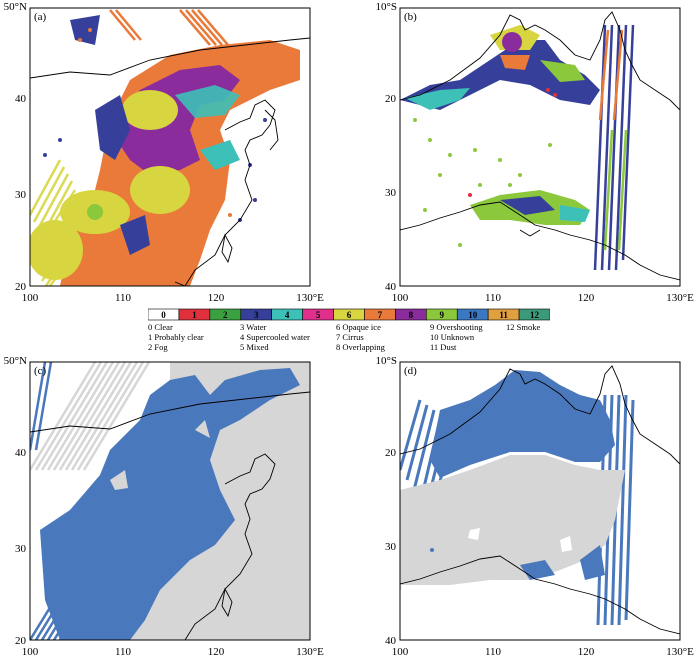 The height and width of the screenshot is (665, 700). I want to click on cloud-area, so click(522, 424).